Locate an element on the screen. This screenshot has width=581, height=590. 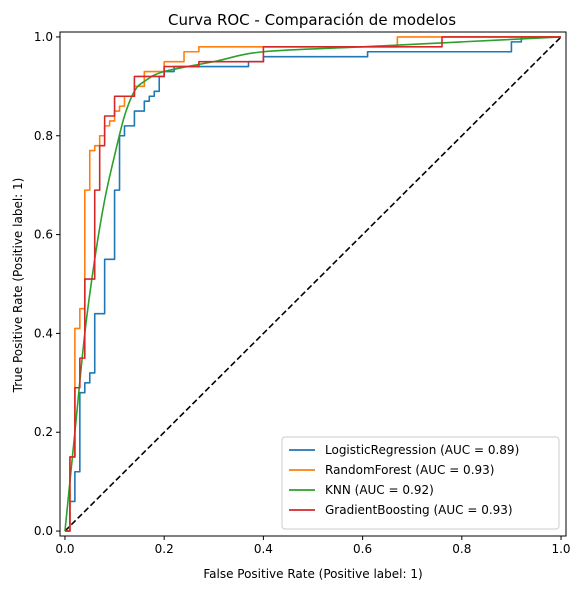
legend-label-2: KNN (AUC = 0.92) is located at coordinates (379, 490).